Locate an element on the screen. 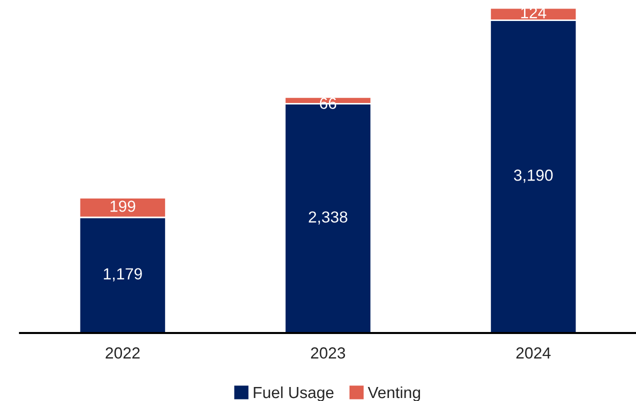 This screenshot has width=636, height=401. data-label: 1,179 is located at coordinates (123, 275).